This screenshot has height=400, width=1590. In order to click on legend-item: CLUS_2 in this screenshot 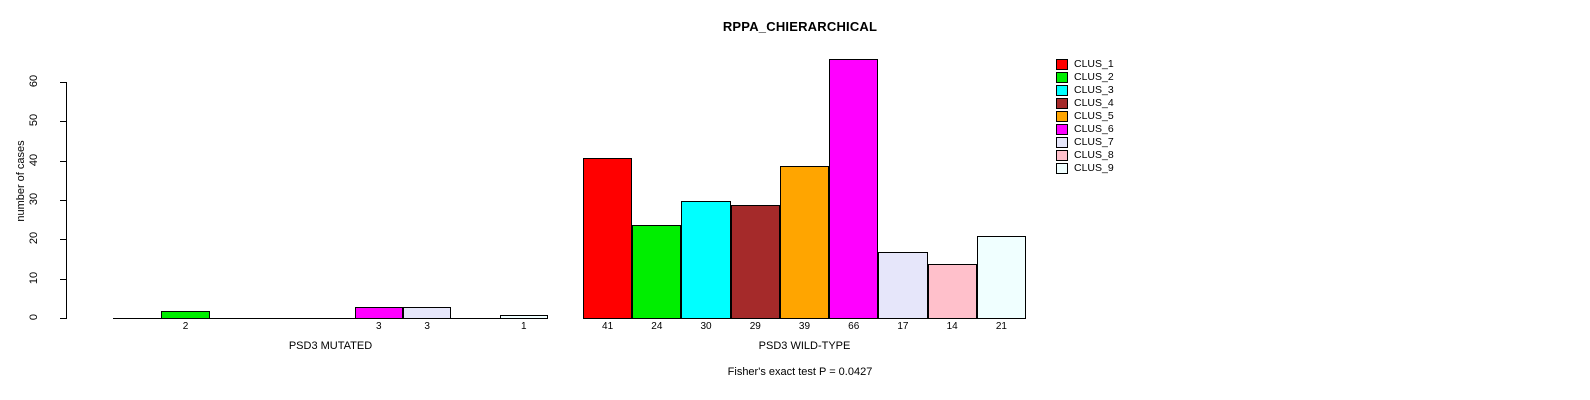, I will do `click(1085, 77)`.